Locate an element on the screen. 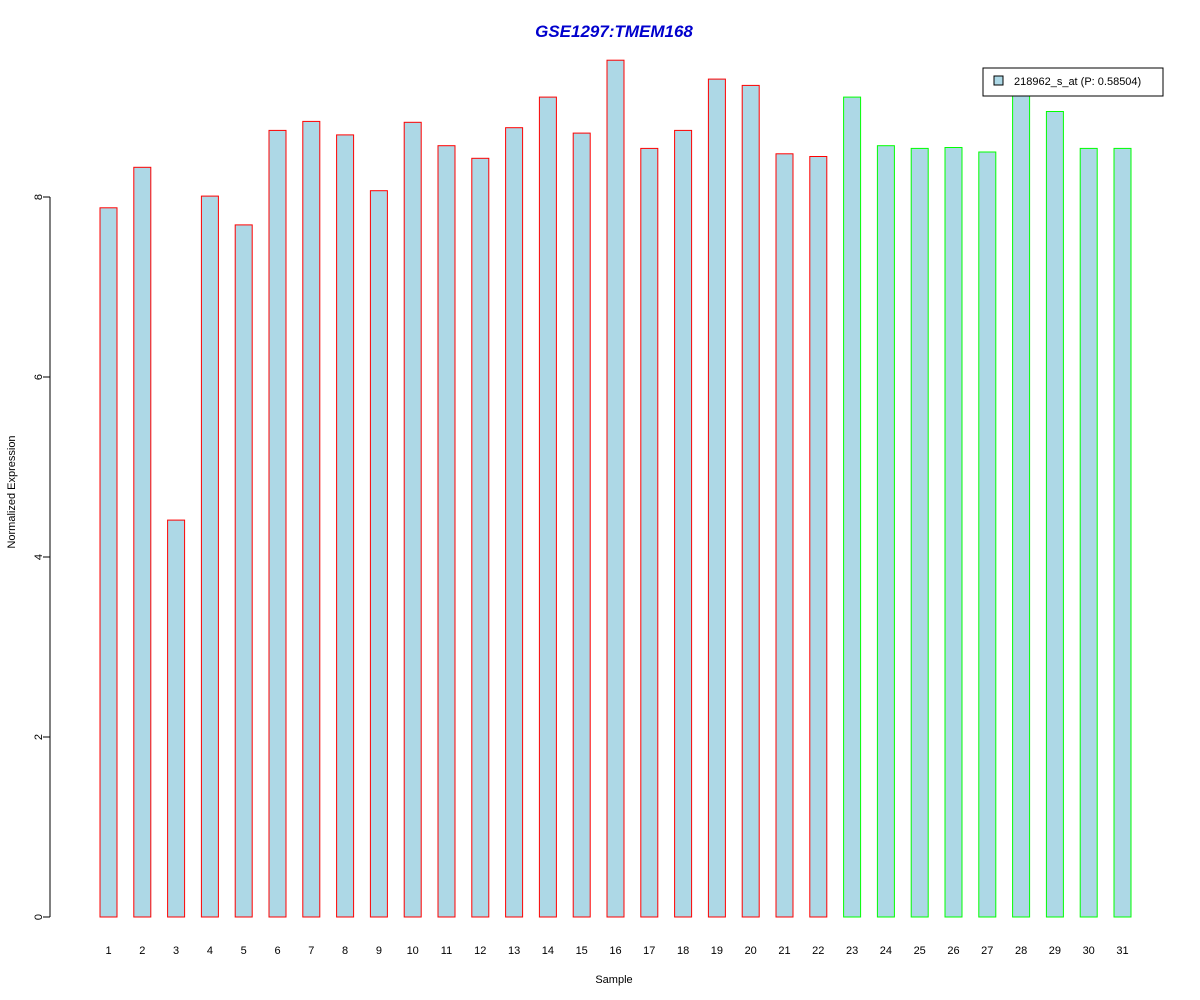  y-tick-label: 6 is located at coordinates (39, 377).